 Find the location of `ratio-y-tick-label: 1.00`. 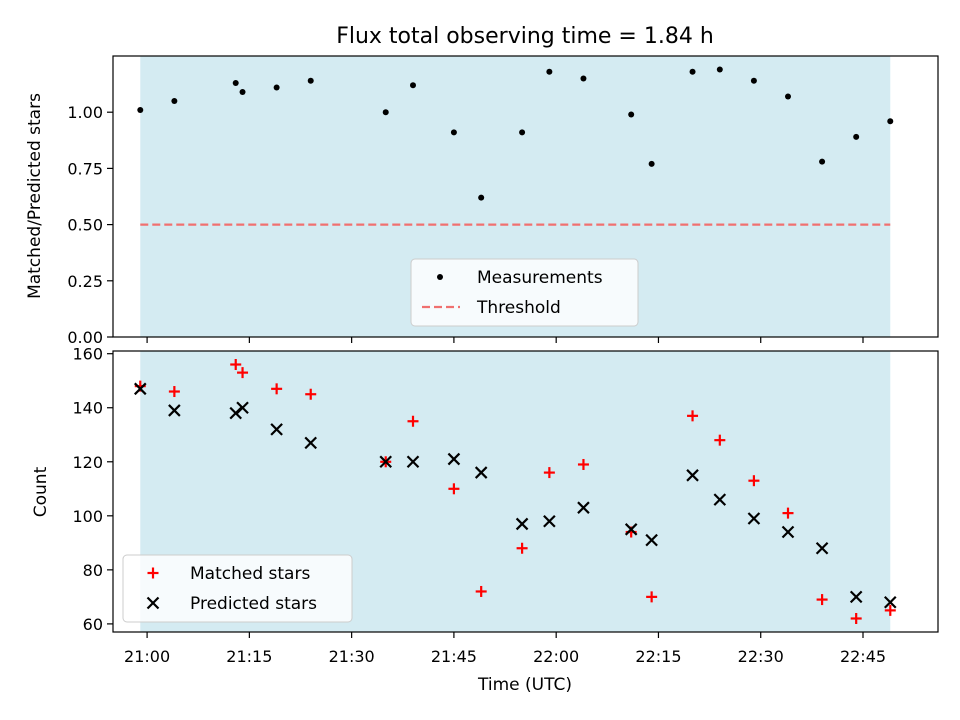

ratio-y-tick-label: 1.00 is located at coordinates (85, 112).